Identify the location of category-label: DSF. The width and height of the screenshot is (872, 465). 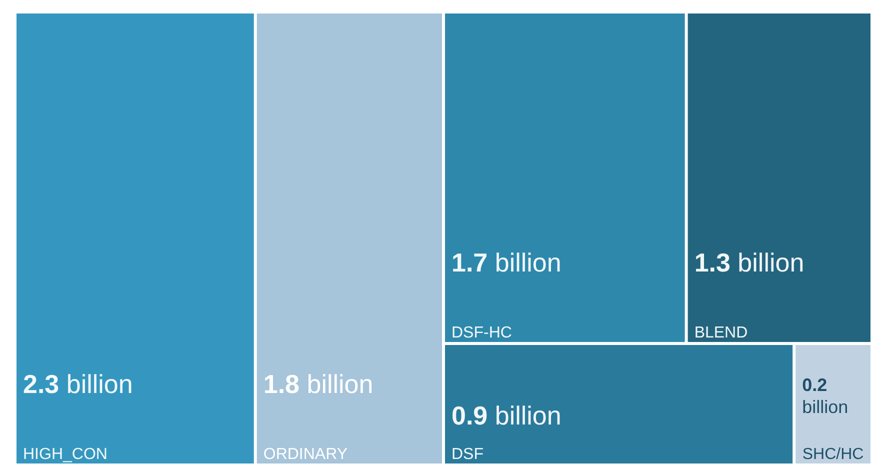
(468, 454).